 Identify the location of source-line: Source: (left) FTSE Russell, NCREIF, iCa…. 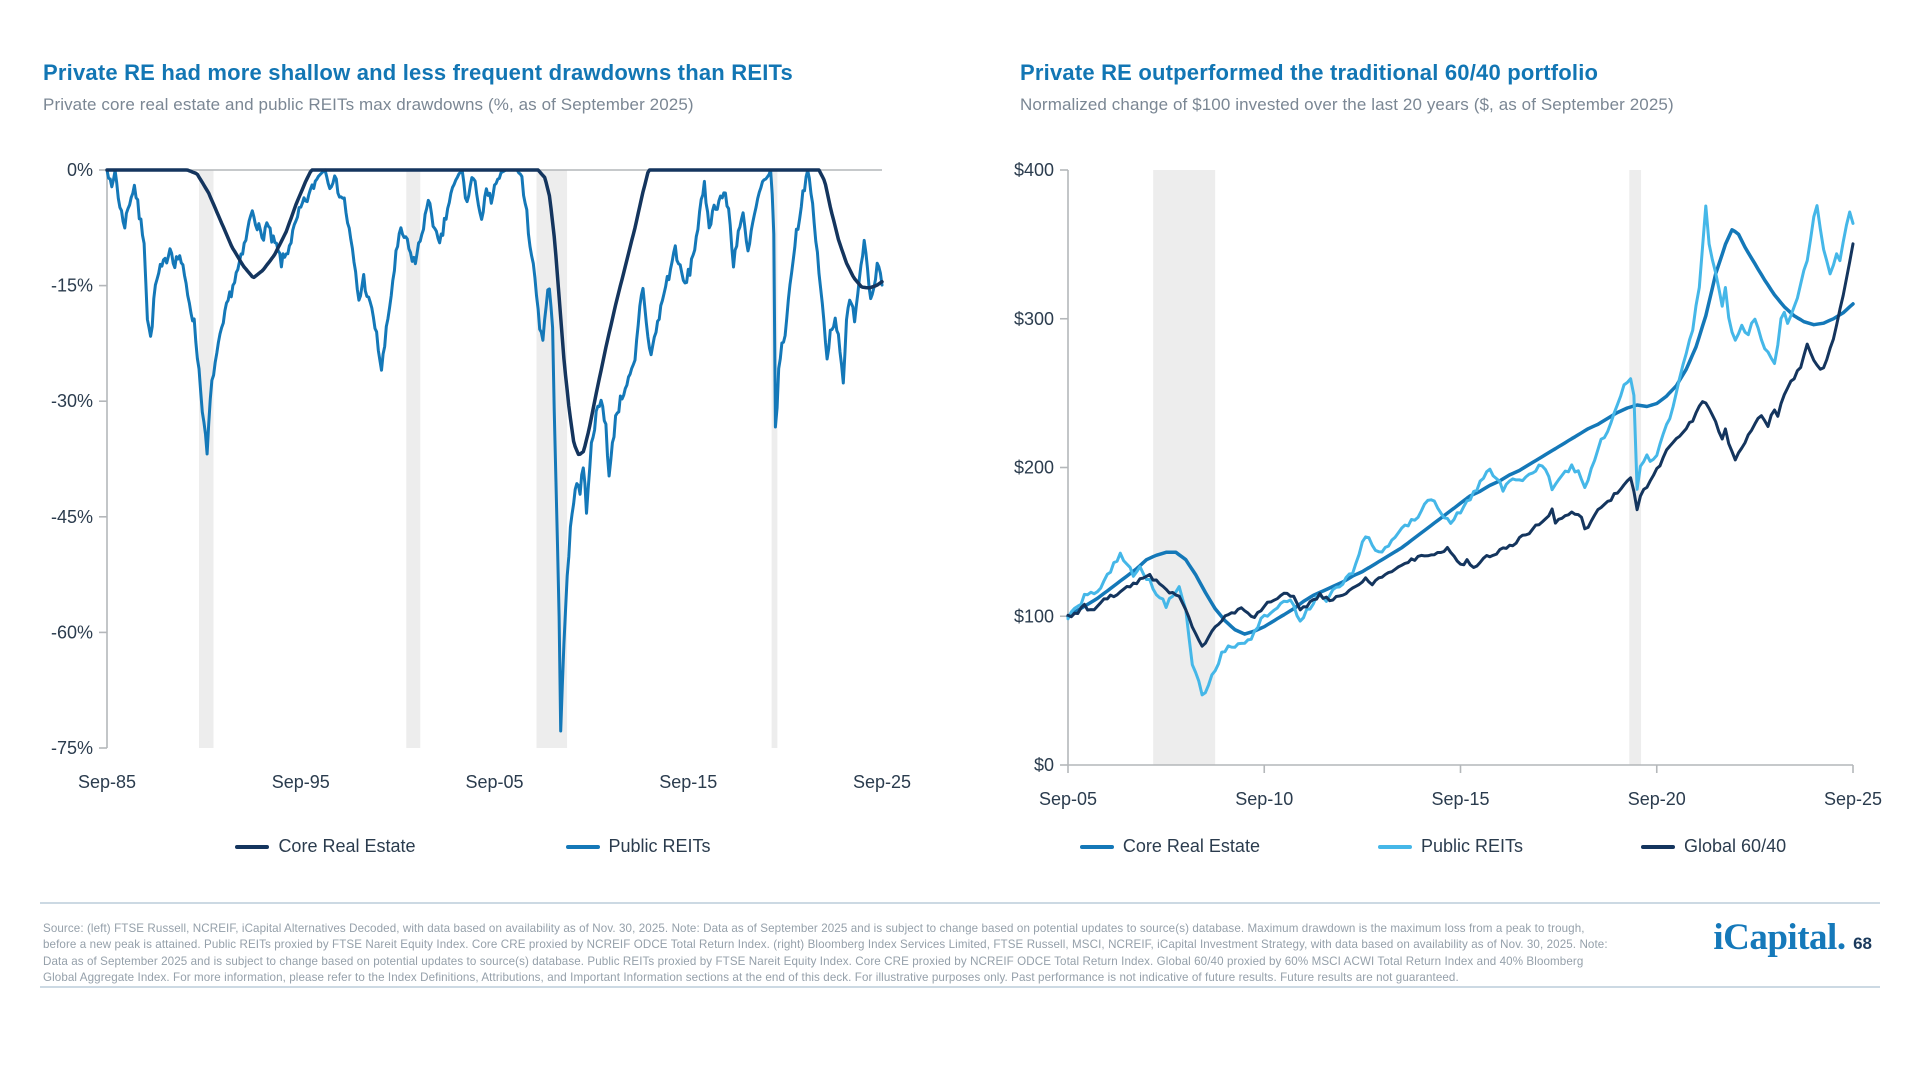
(814, 928).